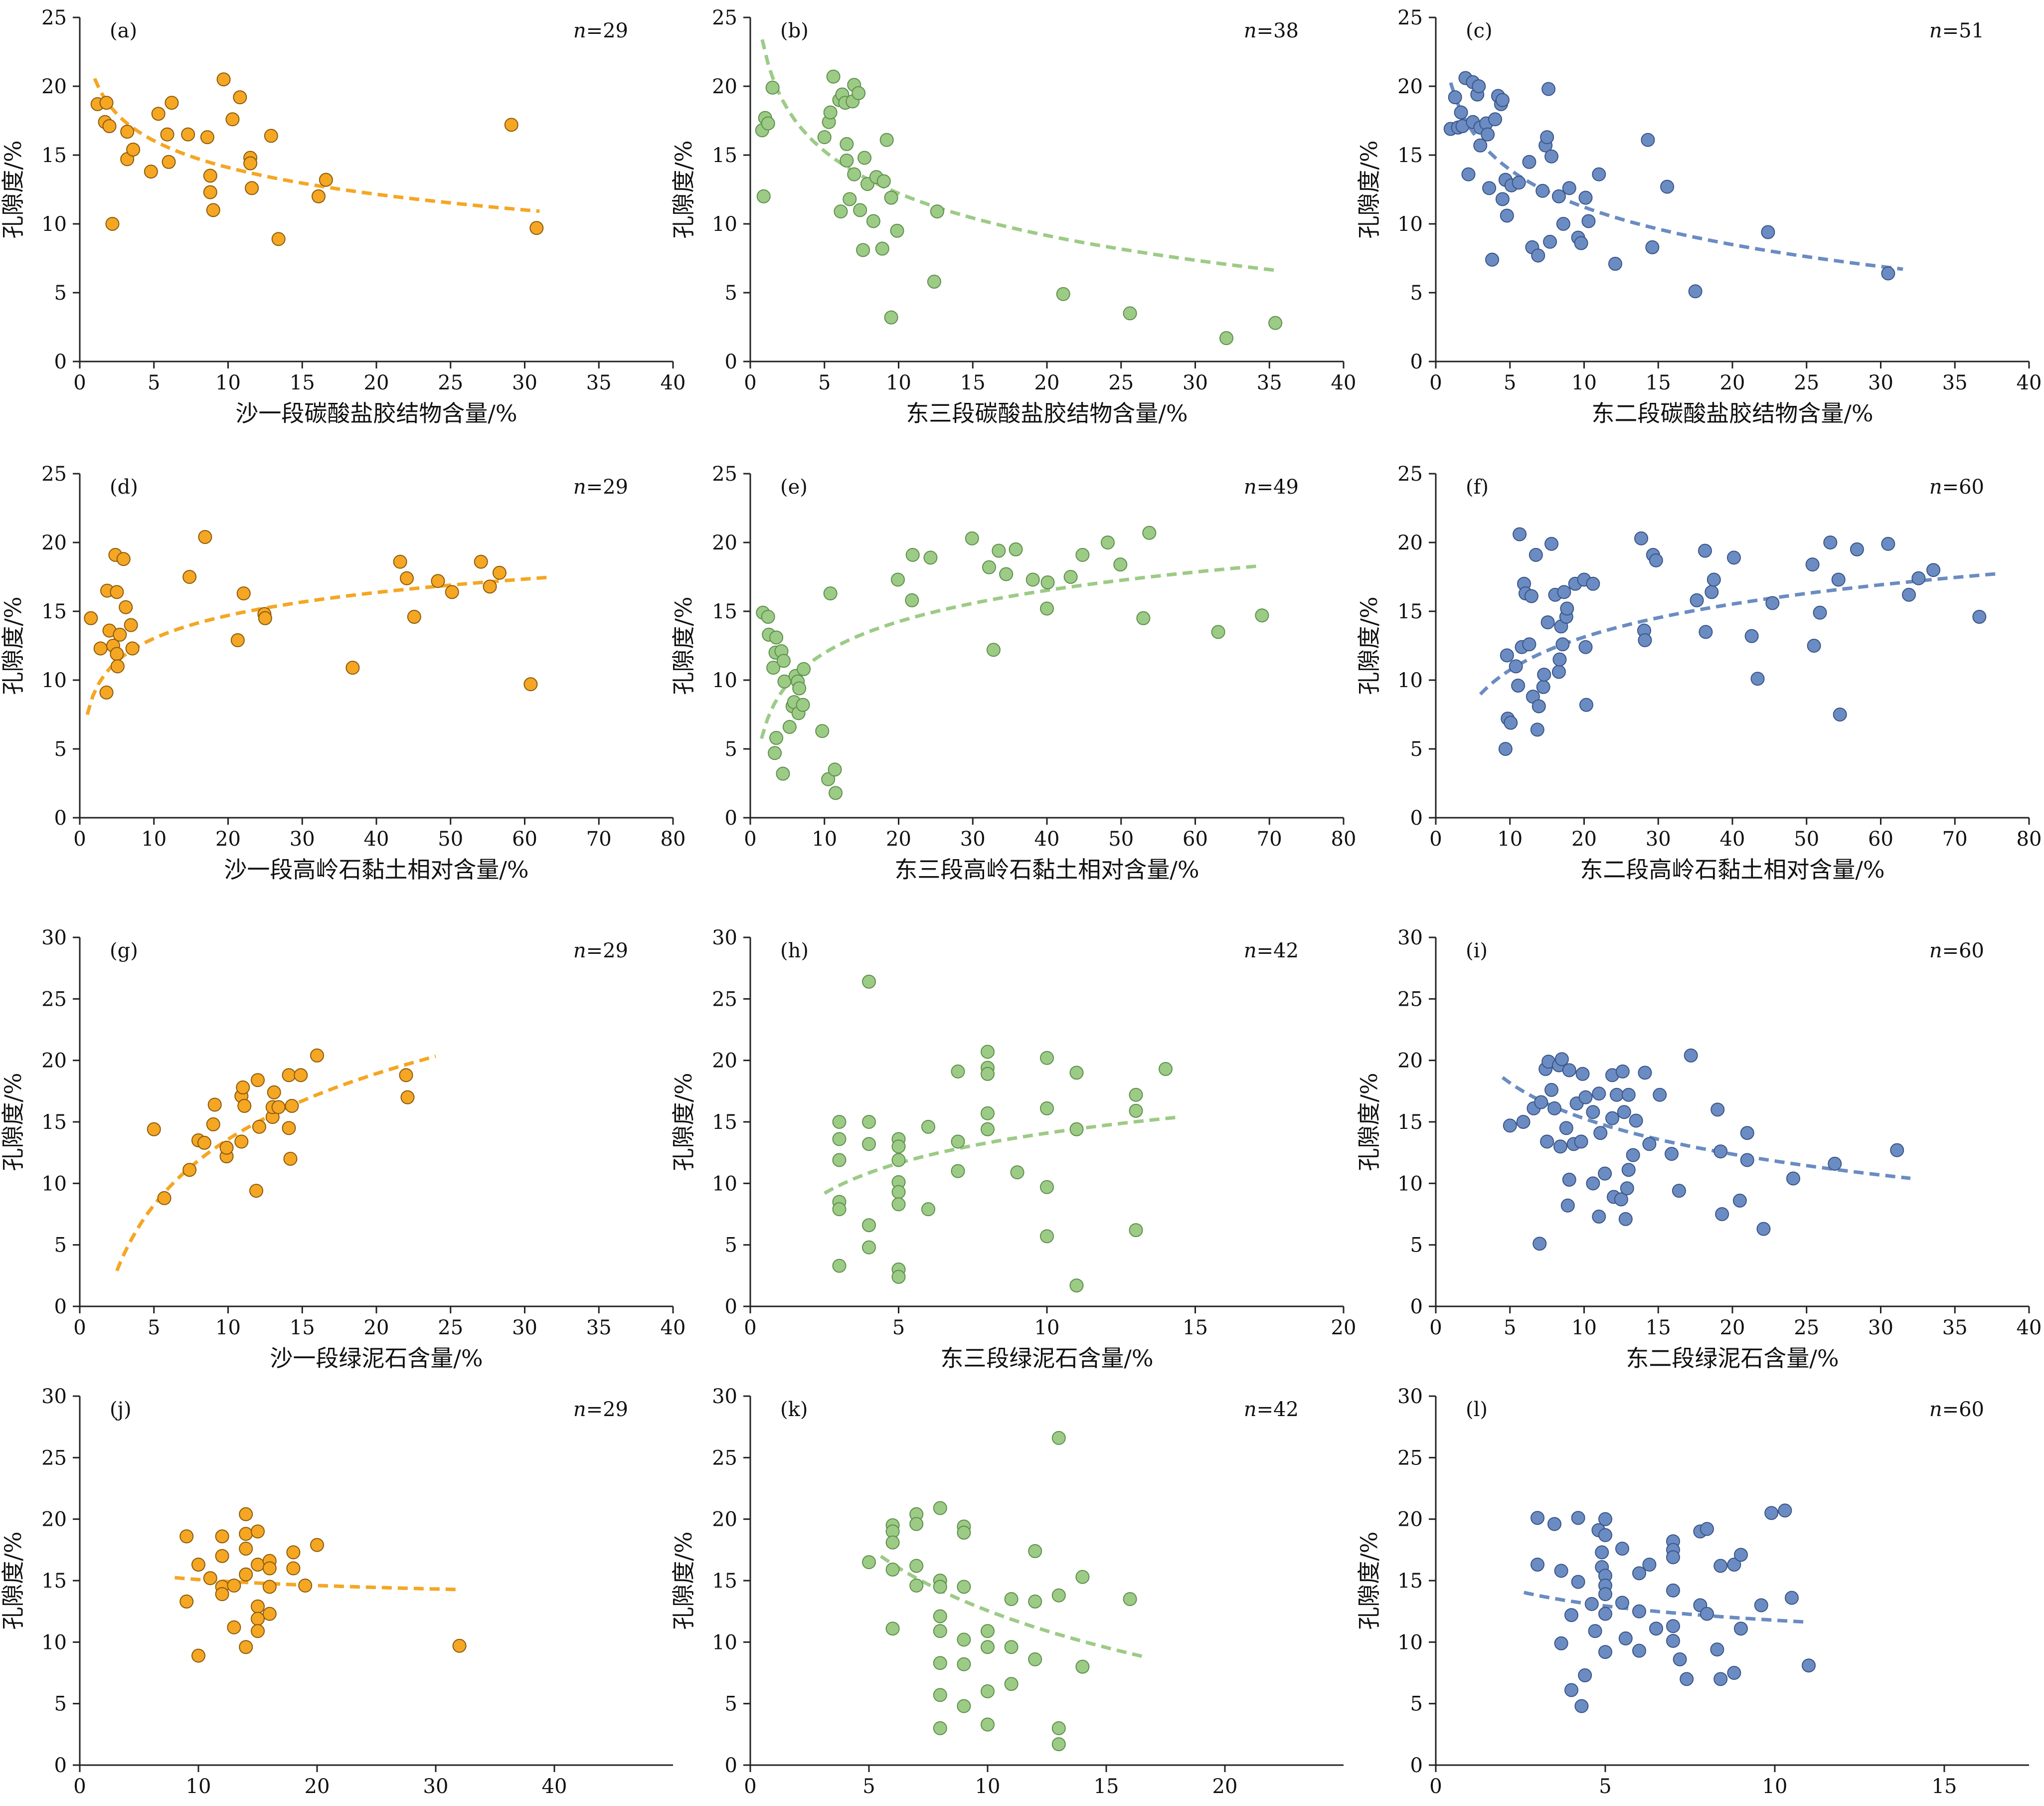  I want to click on x-tick-label: 60, so click(524, 839).